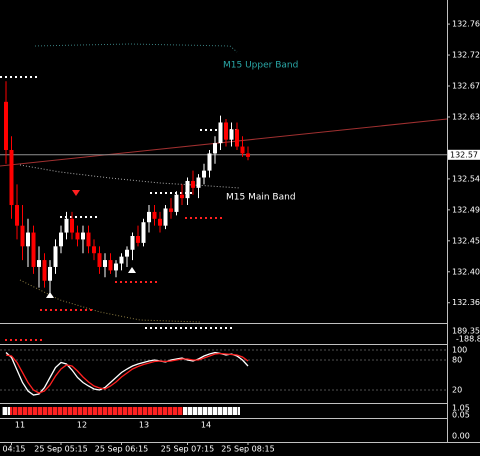  I want to click on x-tick-label: 25 Sep 06:15, so click(121, 449).